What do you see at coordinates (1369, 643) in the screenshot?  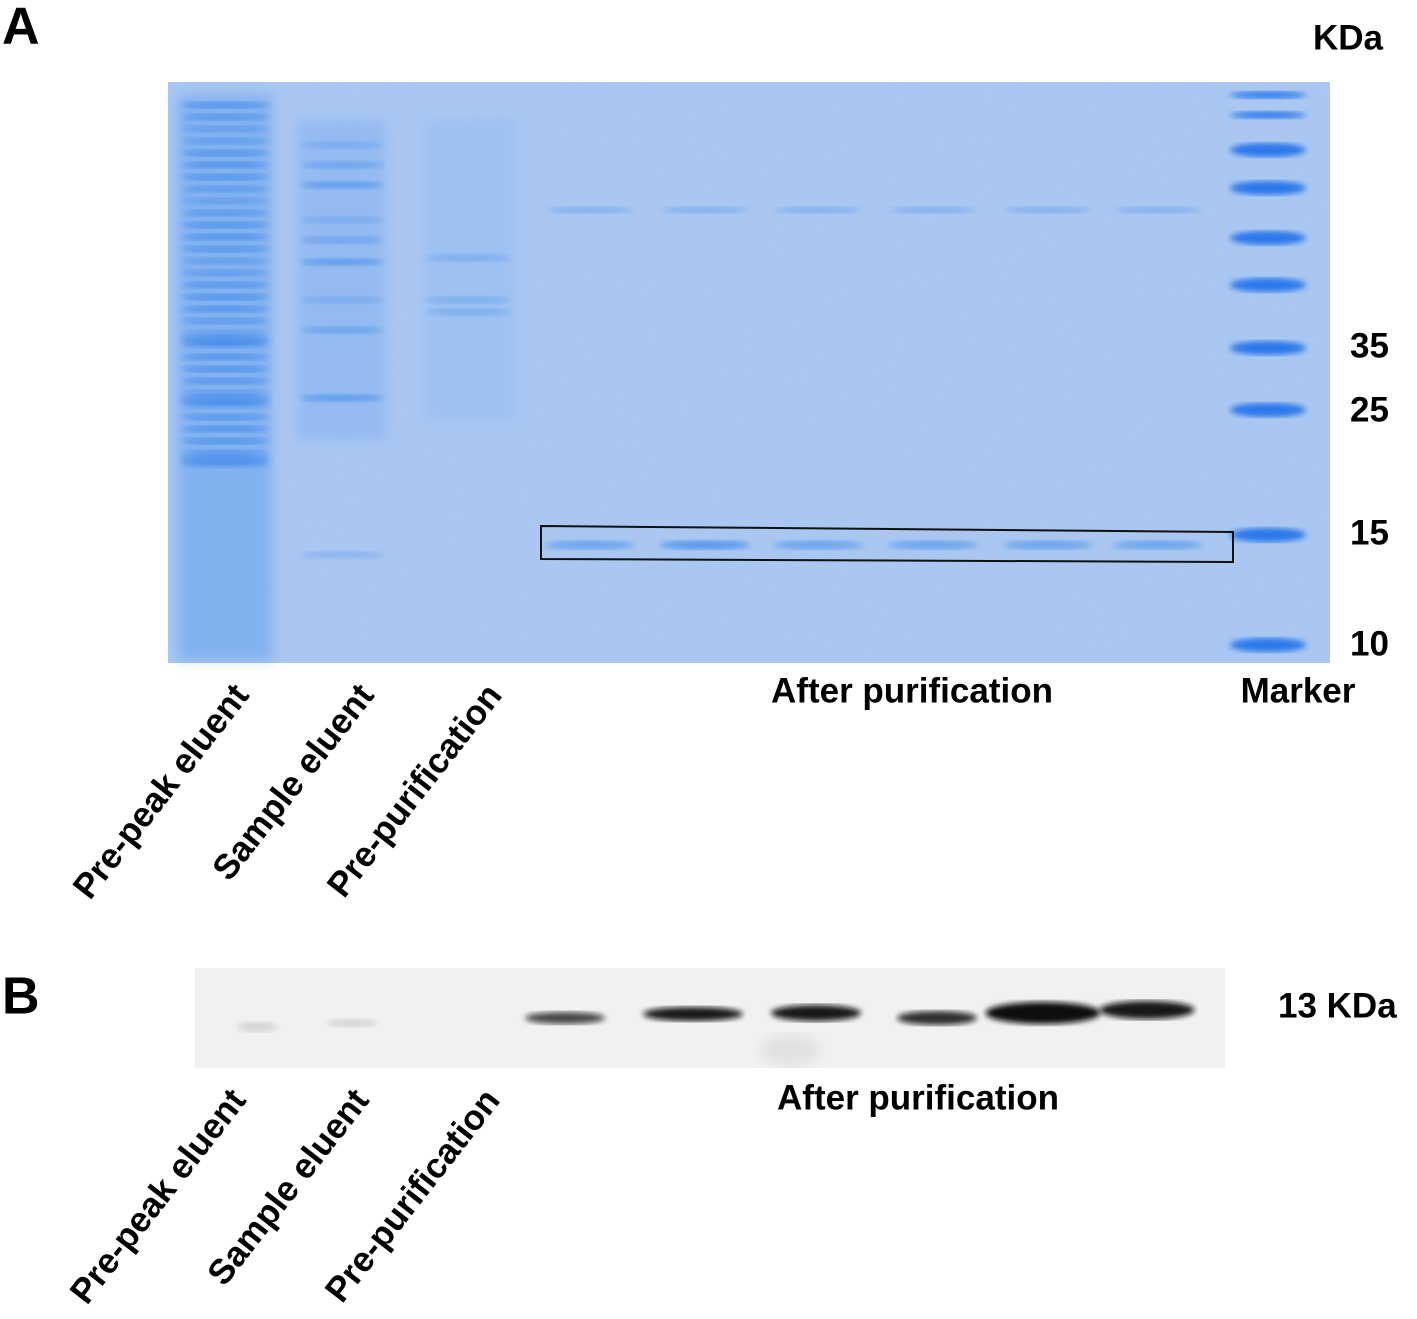 I see `marker-size: 10` at bounding box center [1369, 643].